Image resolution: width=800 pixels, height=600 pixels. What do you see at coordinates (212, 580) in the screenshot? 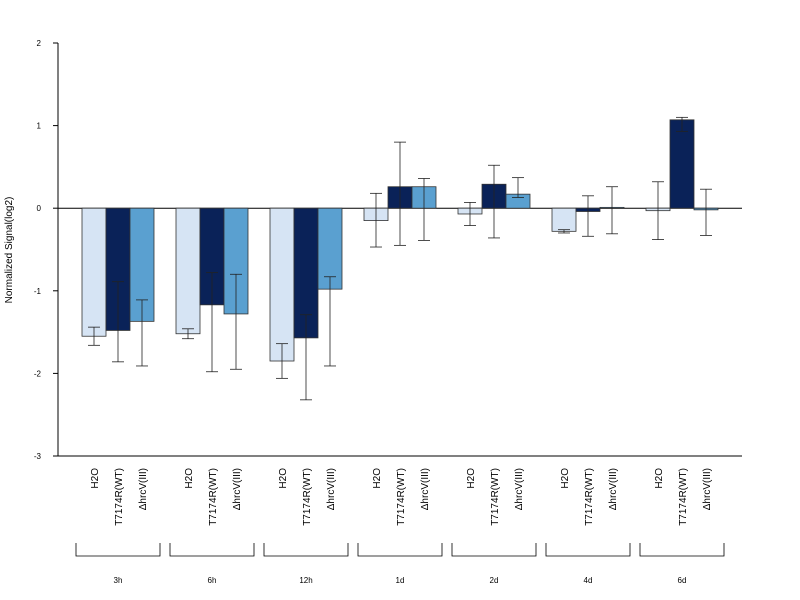
I see `group-label: 6h` at bounding box center [212, 580].